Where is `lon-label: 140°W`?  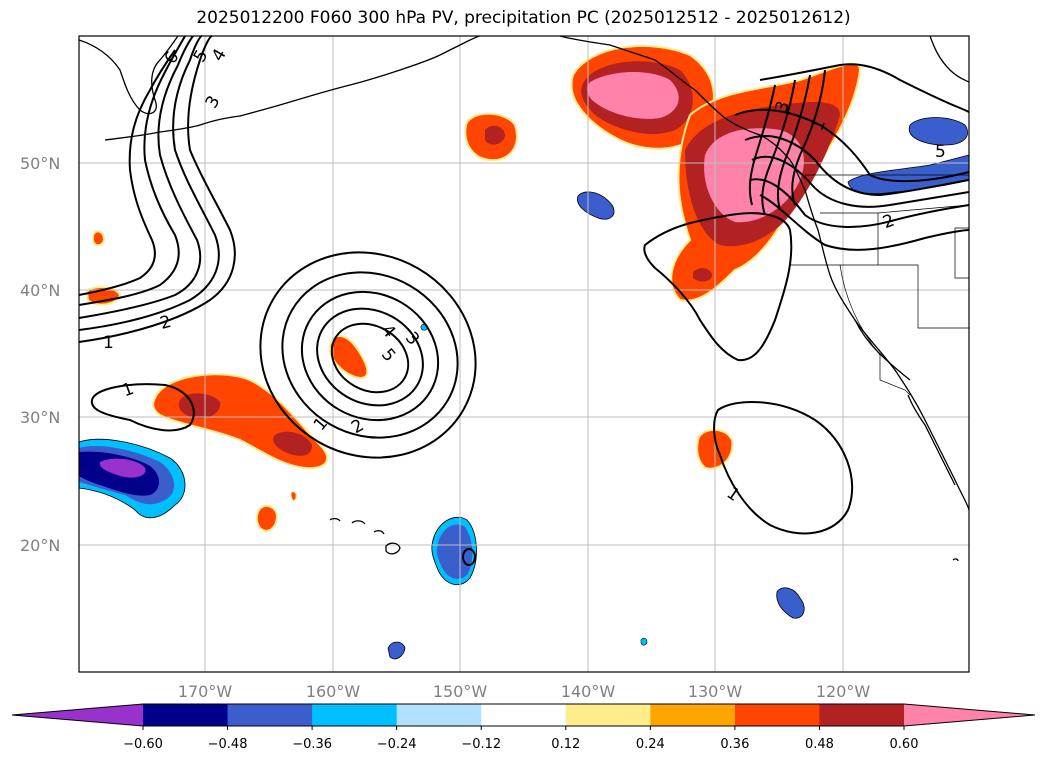 lon-label: 140°W is located at coordinates (588, 691).